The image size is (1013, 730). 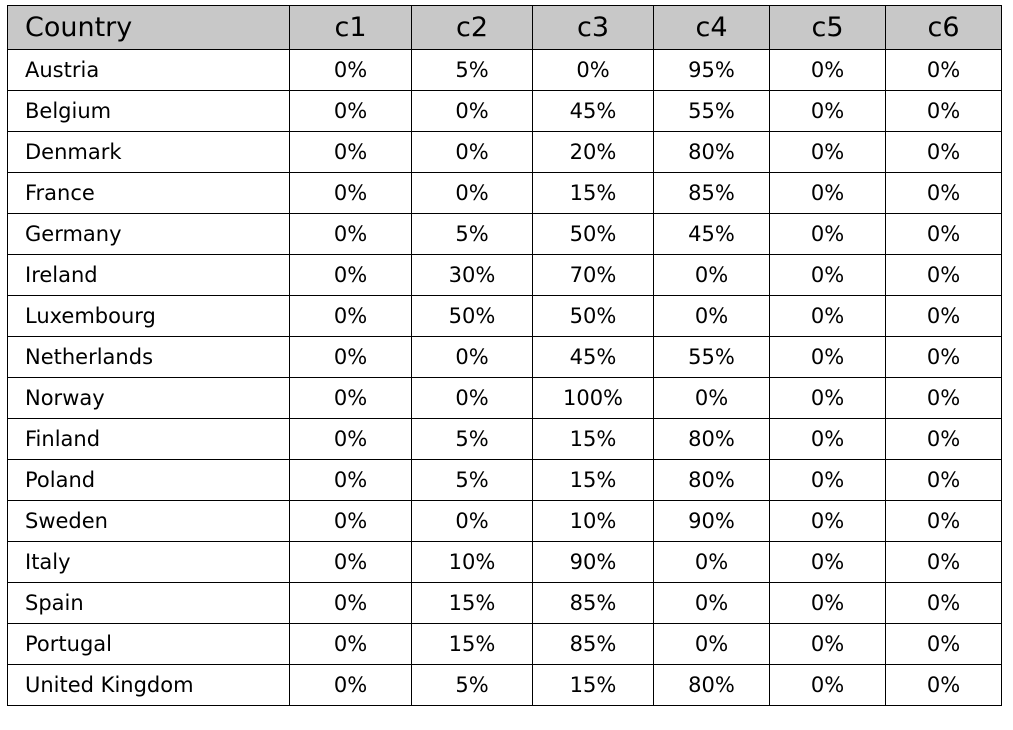 I want to click on cell-country: Germany, so click(x=148, y=234).